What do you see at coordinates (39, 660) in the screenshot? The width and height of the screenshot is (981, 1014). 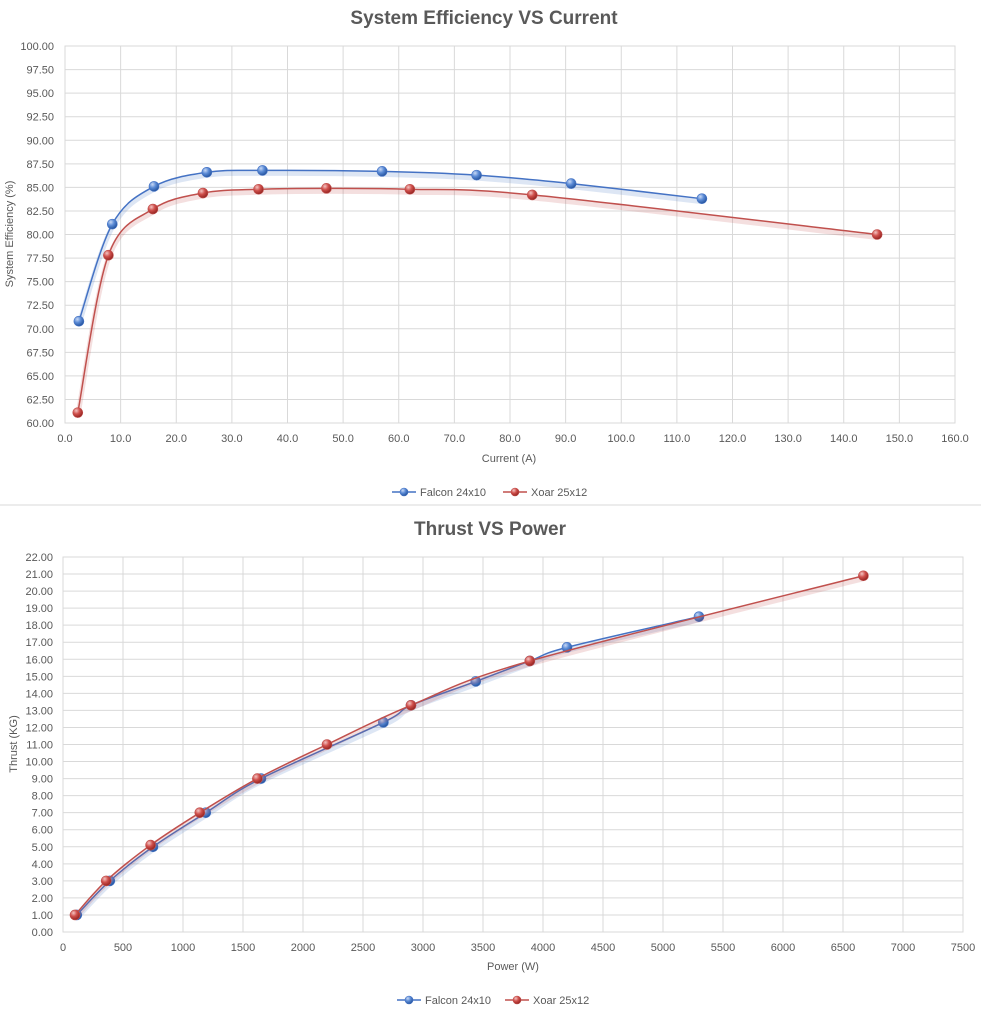 I see `y-tick-label: 16.00` at bounding box center [39, 660].